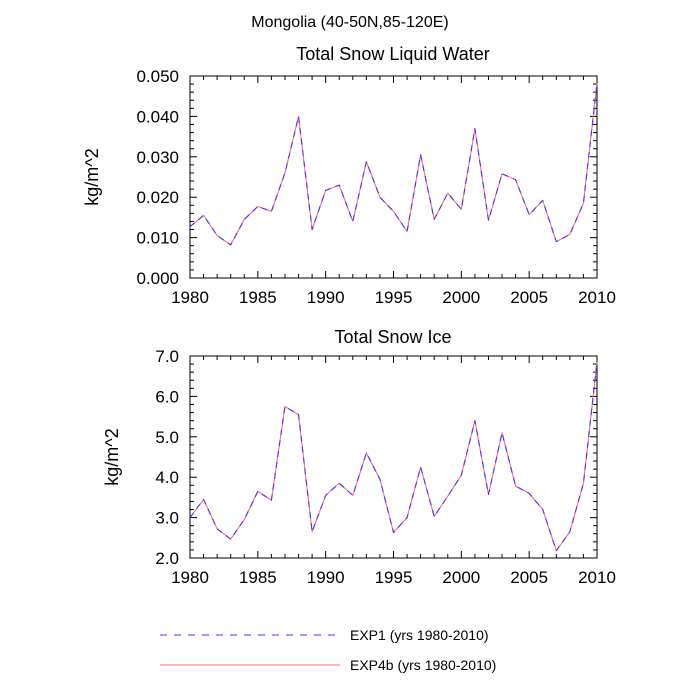  What do you see at coordinates (157, 116) in the screenshot?
I see `y-tick-label: 0.040` at bounding box center [157, 116].